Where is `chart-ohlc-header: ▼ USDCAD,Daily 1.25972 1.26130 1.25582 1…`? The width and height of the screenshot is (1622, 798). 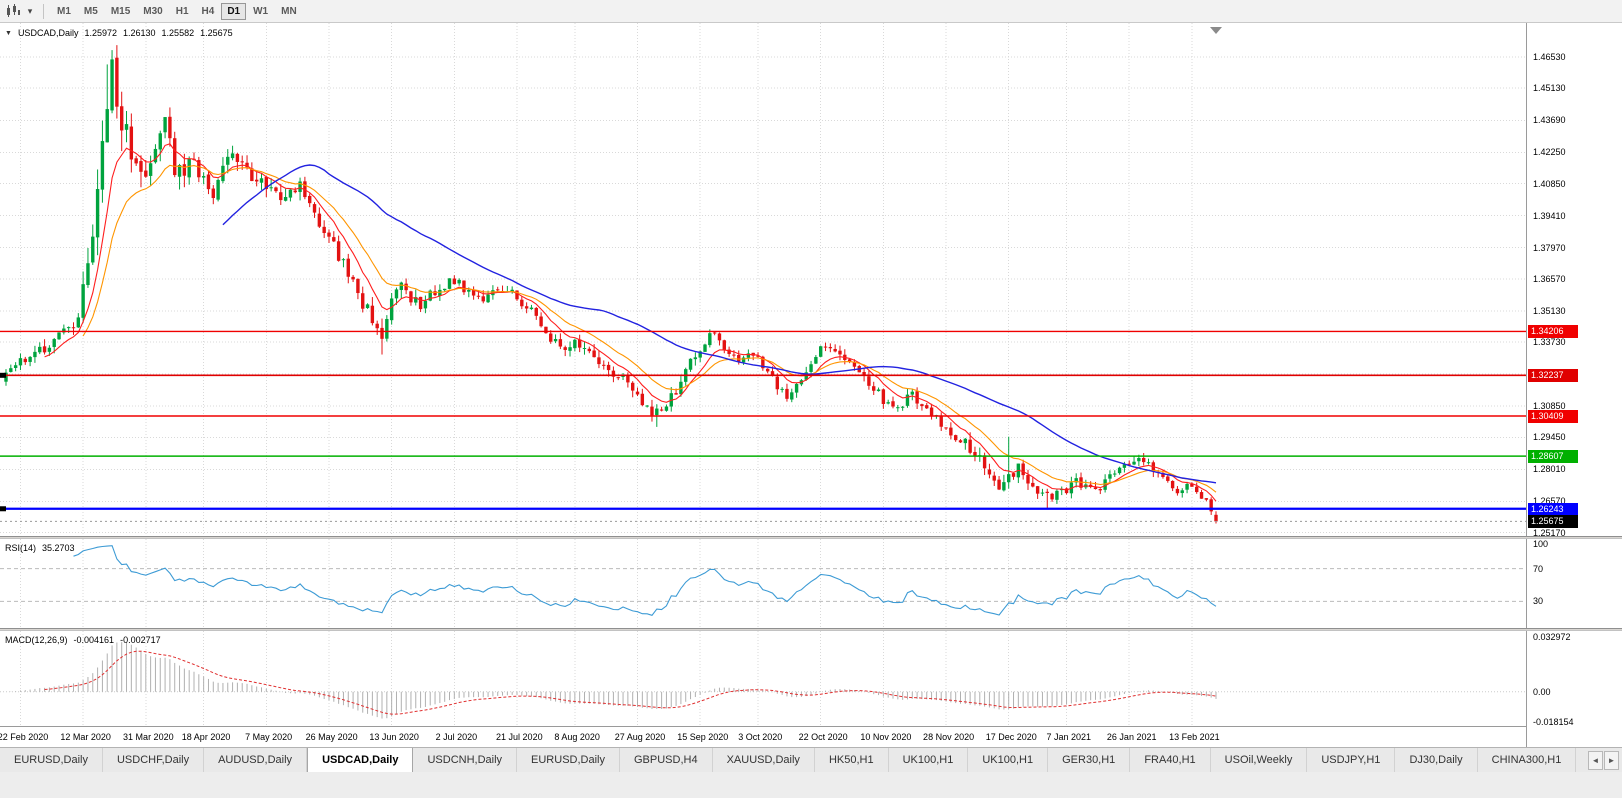
chart-ohlc-header: ▼ USDCAD,Daily 1.25972 1.26130 1.25582 1… is located at coordinates (119, 33).